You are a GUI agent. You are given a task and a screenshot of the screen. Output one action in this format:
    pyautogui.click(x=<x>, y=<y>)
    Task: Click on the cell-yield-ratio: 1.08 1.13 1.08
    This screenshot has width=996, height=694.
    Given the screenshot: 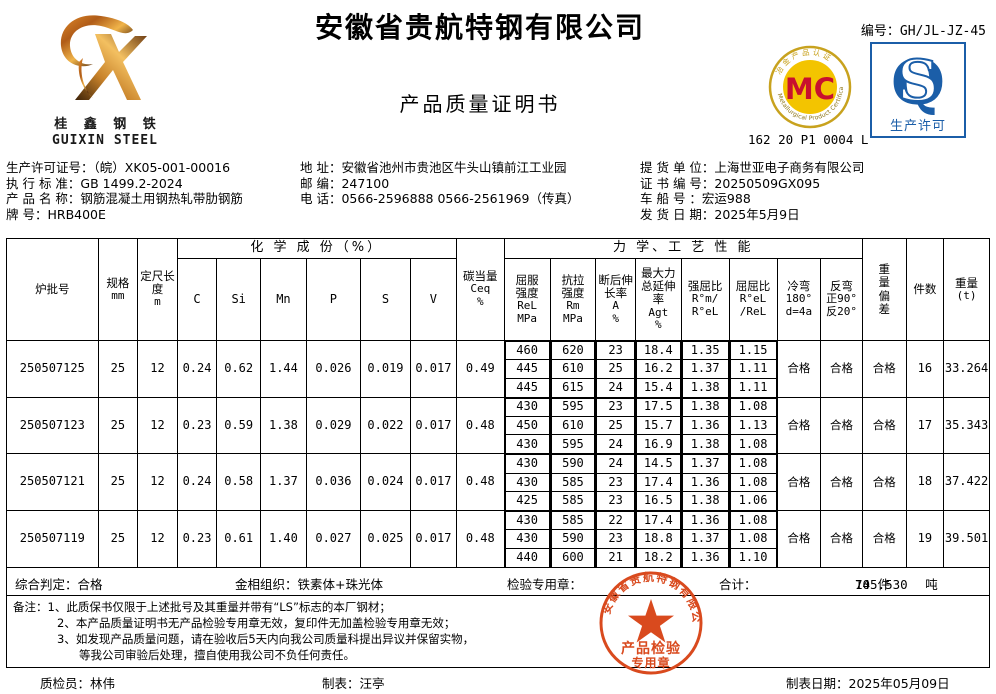 What is the action you would take?
    pyautogui.click(x=753, y=425)
    